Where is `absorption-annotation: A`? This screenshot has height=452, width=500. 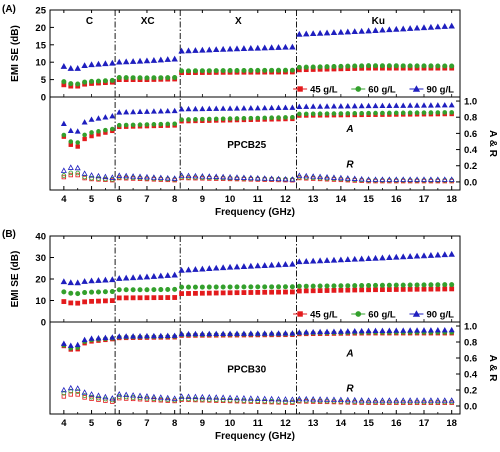 absorption-annotation: A is located at coordinates (349, 353).